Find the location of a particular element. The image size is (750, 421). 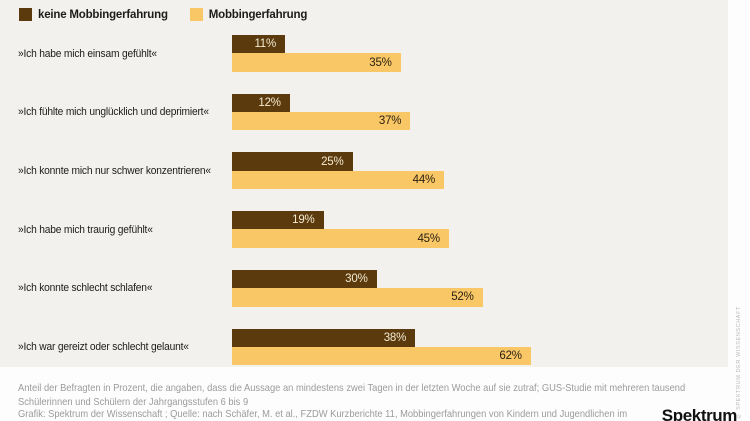

bar-value-label: 19% is located at coordinates (303, 220).